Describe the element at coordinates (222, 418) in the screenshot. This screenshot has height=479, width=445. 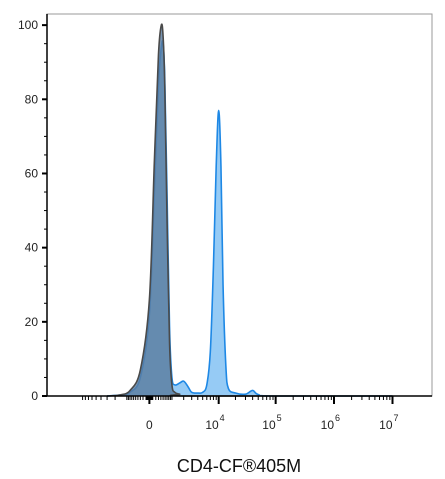
I see `x-tick-exponent: 4` at that location.